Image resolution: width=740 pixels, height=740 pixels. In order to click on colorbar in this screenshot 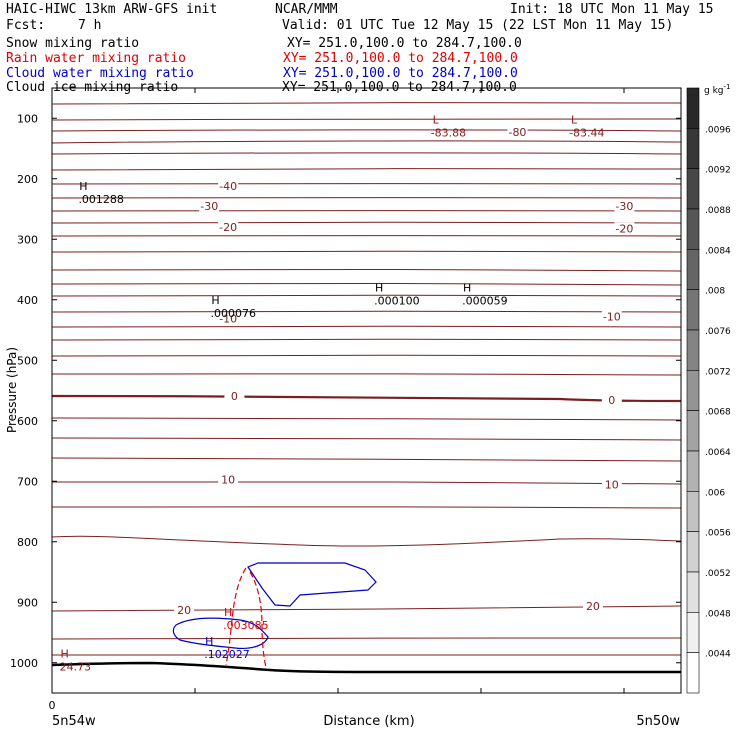, I will do `click(693, 390)`.